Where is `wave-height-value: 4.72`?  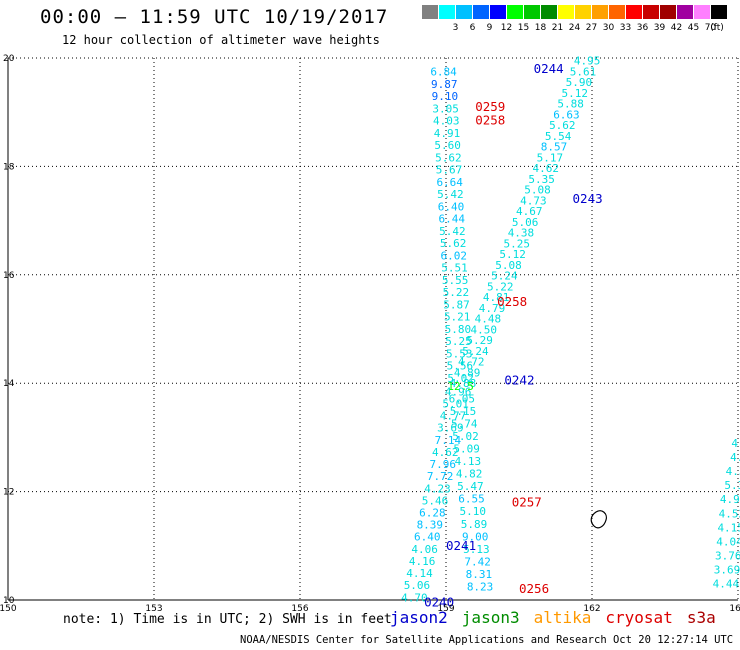 wave-height-value: 4.72 is located at coordinates (471, 362).